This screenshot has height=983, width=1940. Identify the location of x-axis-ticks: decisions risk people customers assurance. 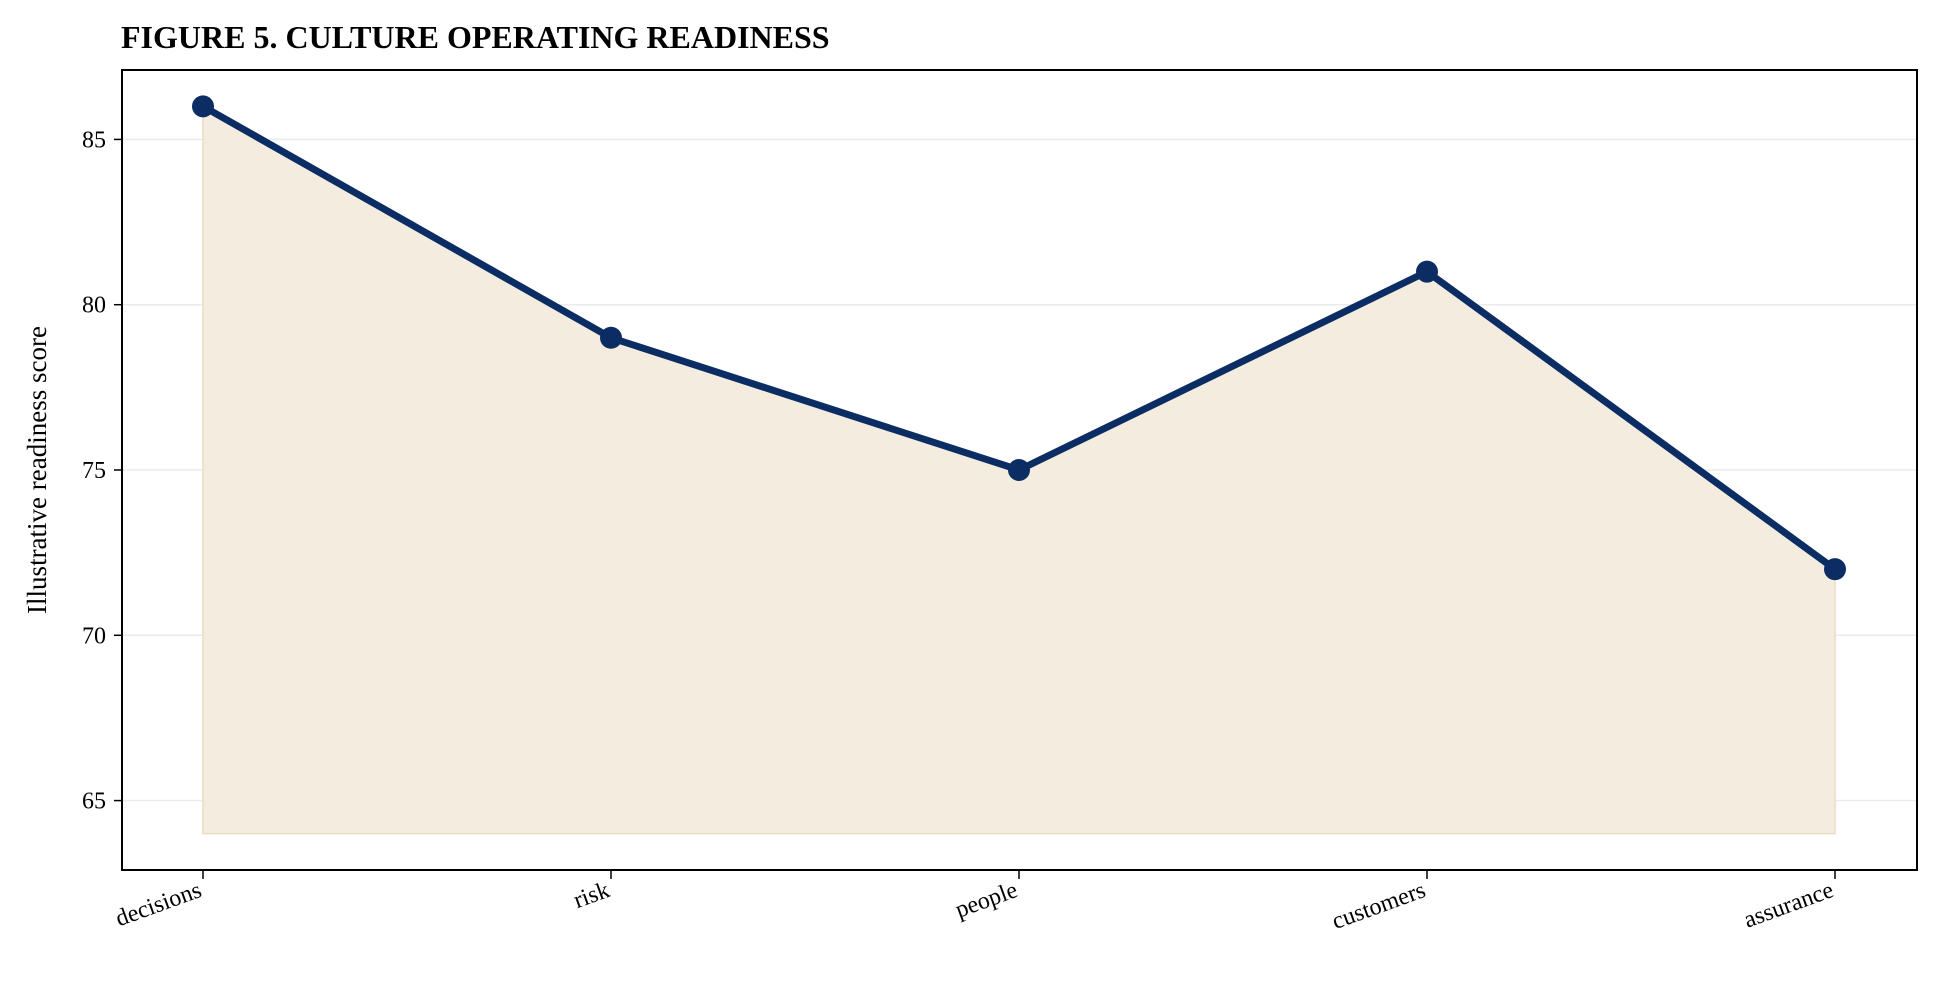
(974, 902).